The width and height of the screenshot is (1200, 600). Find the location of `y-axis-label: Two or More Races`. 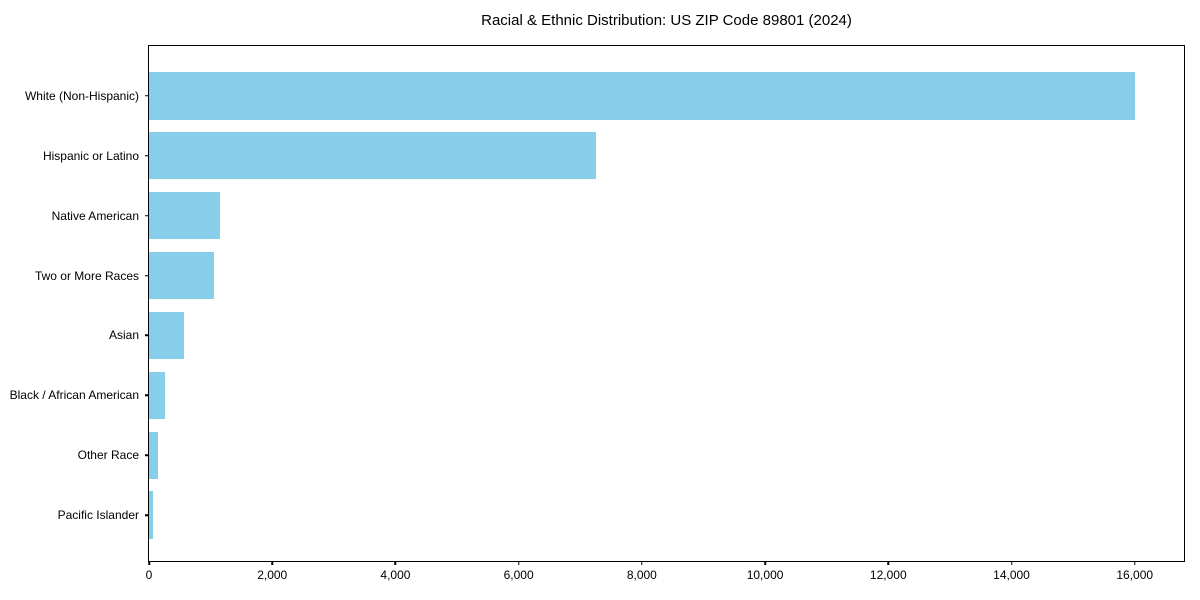

y-axis-label: Two or More Races is located at coordinates (86, 275).